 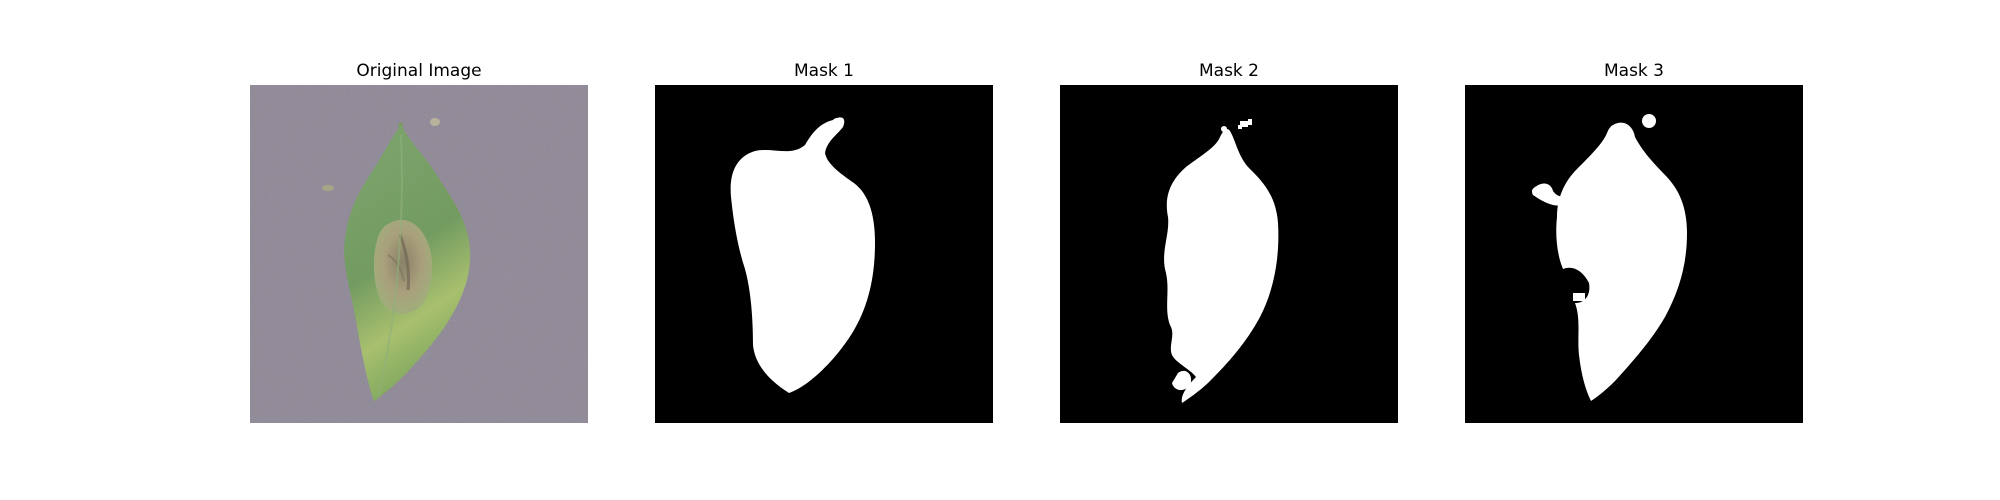 I want to click on panel-mask-1: Mask 1, so click(x=824, y=71).